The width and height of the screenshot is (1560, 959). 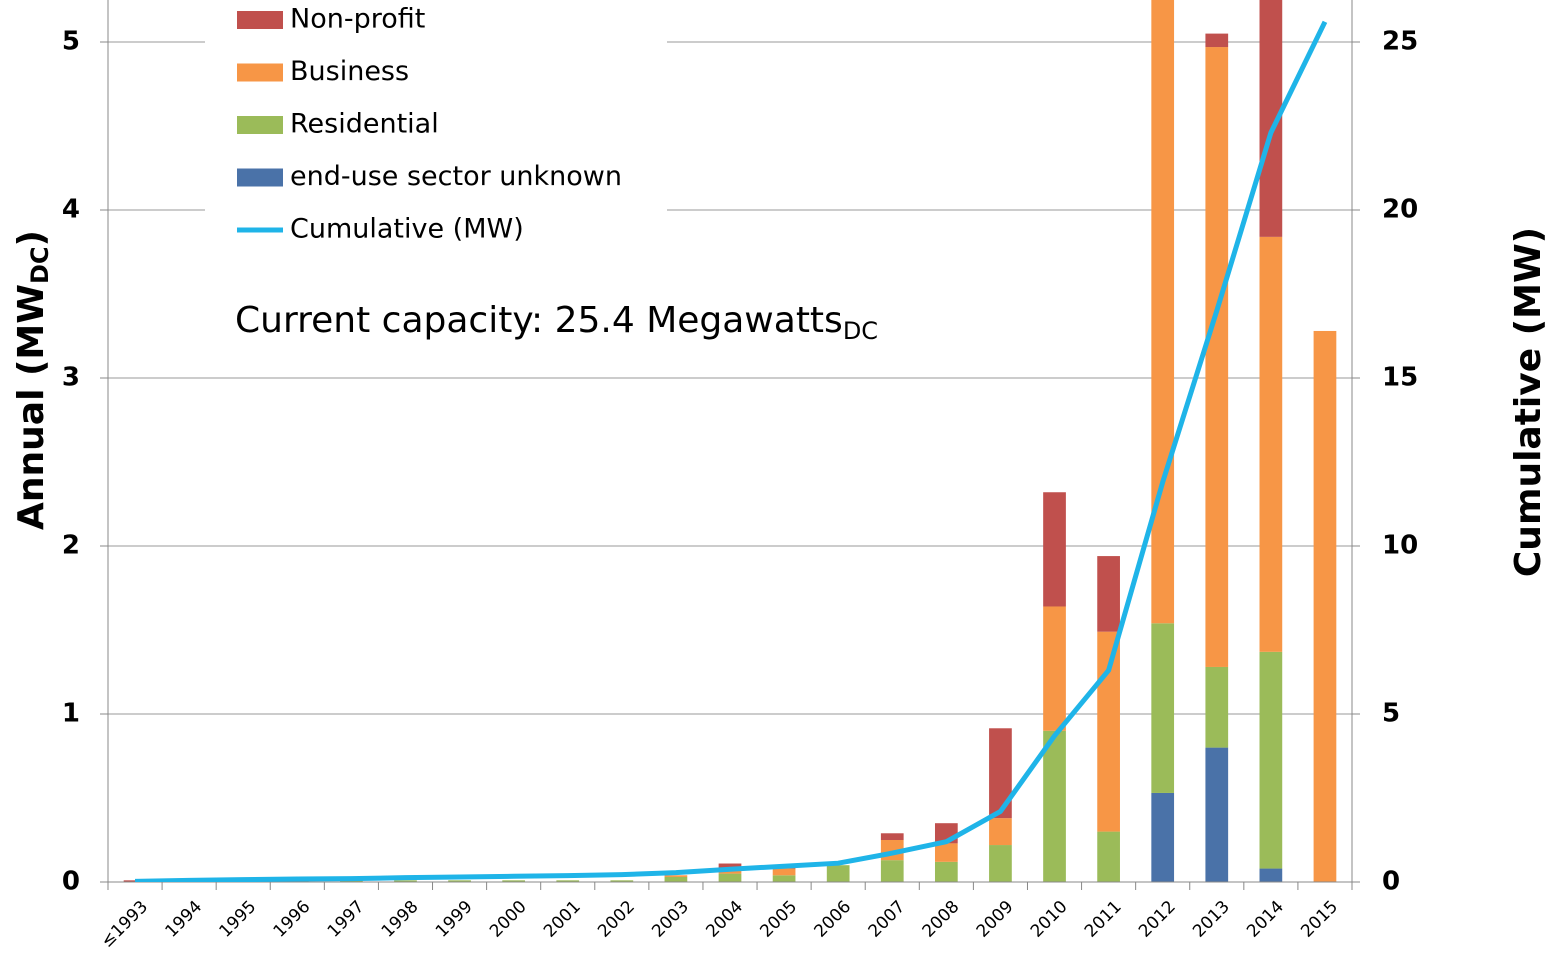 I want to click on y-label-sub: DC, so click(x=40, y=266).